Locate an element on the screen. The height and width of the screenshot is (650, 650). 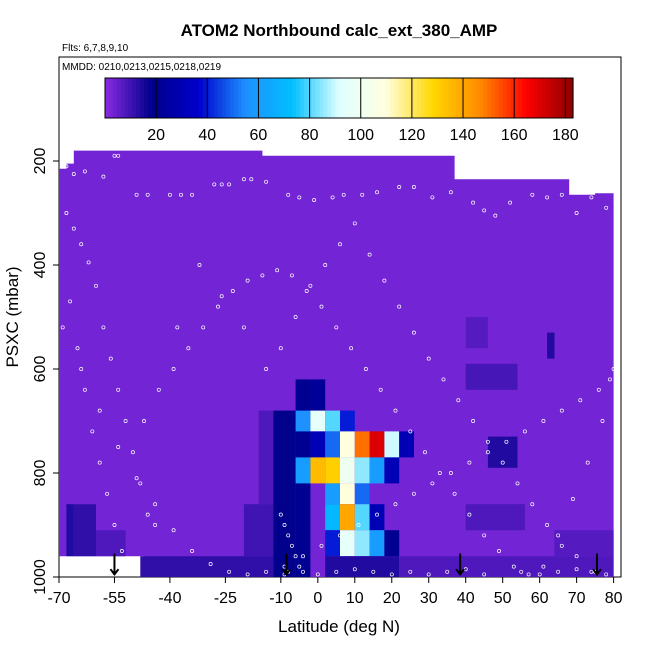
colorbar-tick-label: 20 is located at coordinates (156, 135).